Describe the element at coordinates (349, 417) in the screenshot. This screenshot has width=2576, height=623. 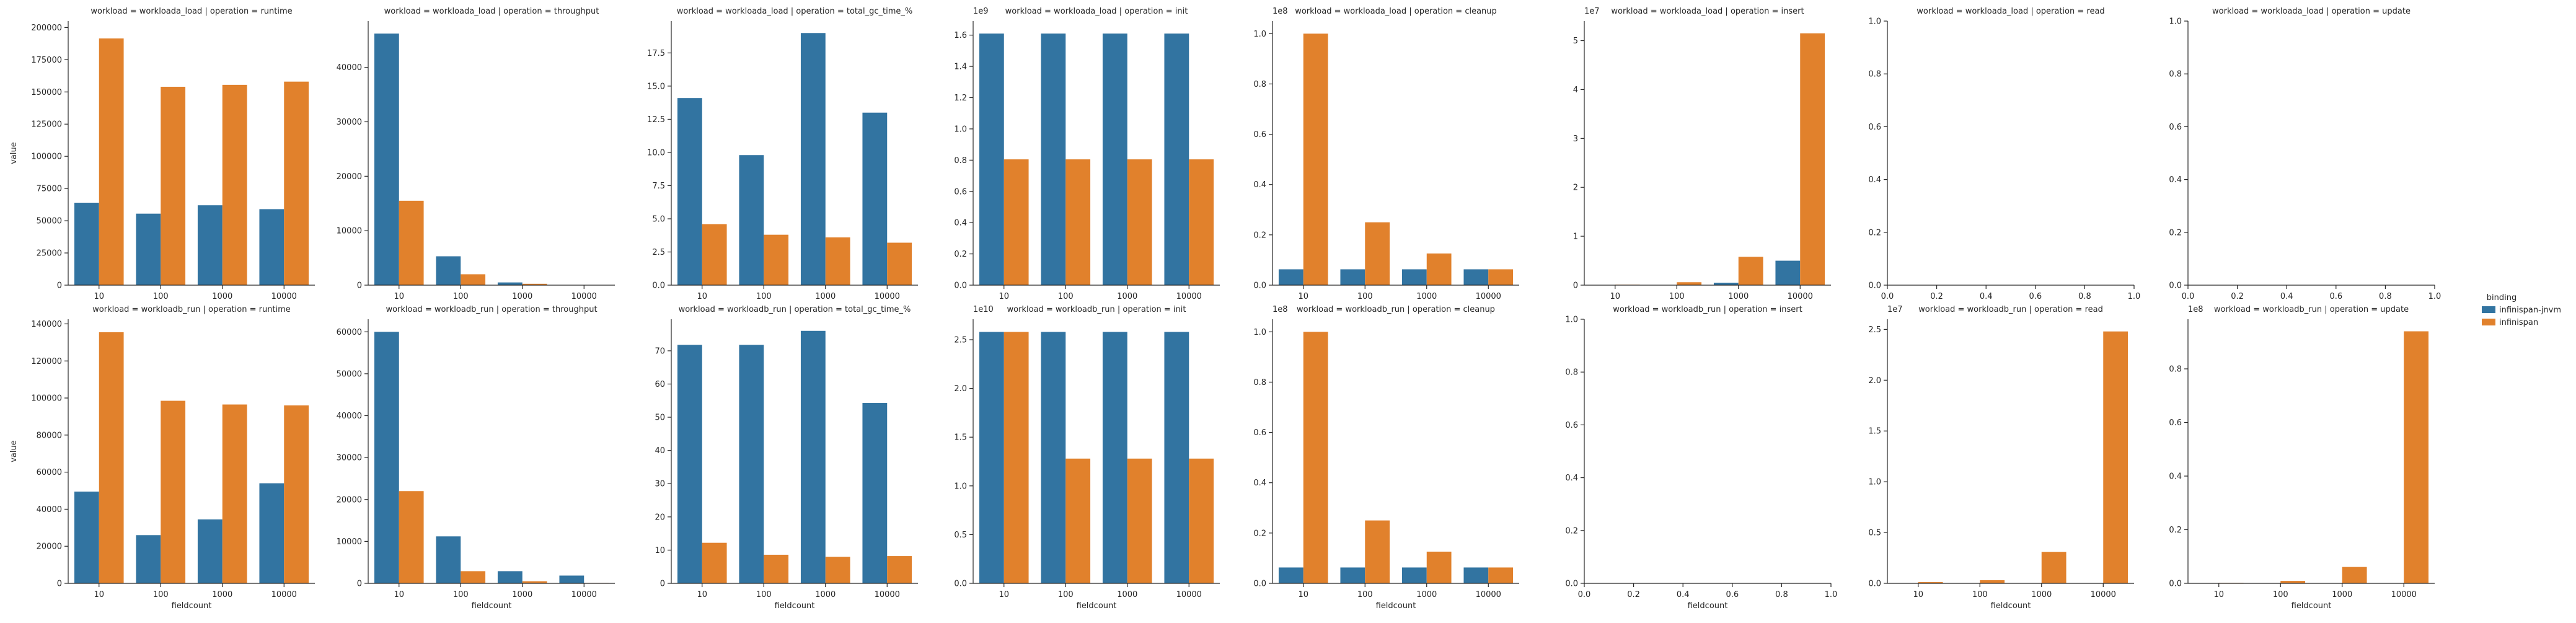
I see `y-tick-label: 40000` at that location.